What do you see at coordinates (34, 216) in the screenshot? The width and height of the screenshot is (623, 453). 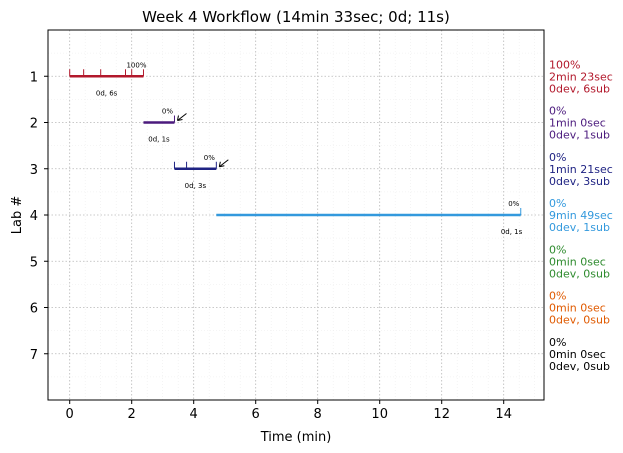 I see `y-tick-label: 4` at bounding box center [34, 216].